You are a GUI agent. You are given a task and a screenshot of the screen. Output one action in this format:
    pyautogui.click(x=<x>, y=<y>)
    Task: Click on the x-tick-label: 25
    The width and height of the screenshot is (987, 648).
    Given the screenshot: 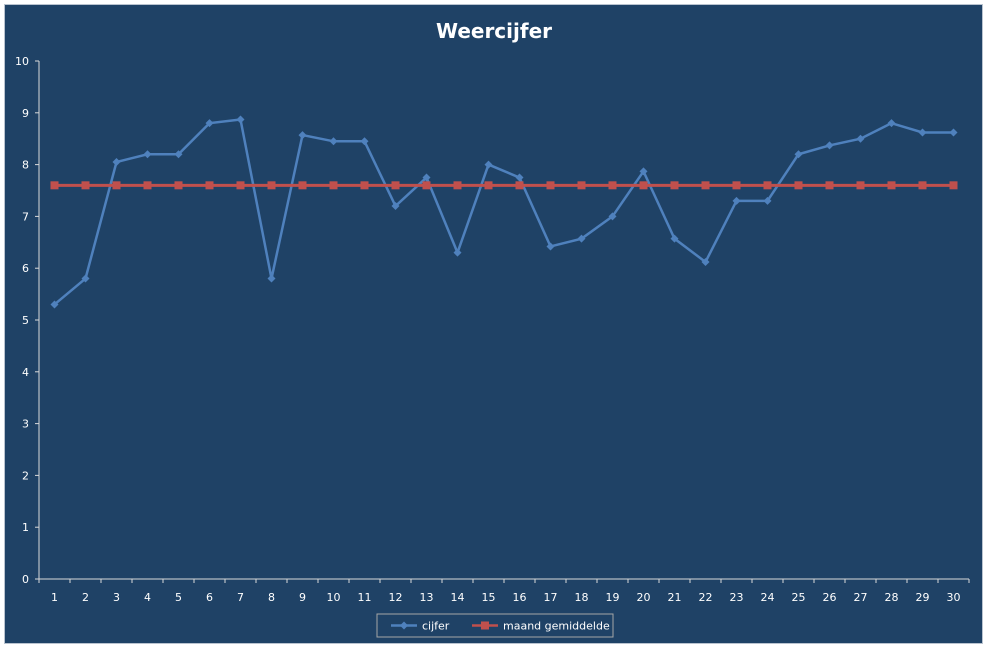 What is the action you would take?
    pyautogui.click(x=799, y=597)
    